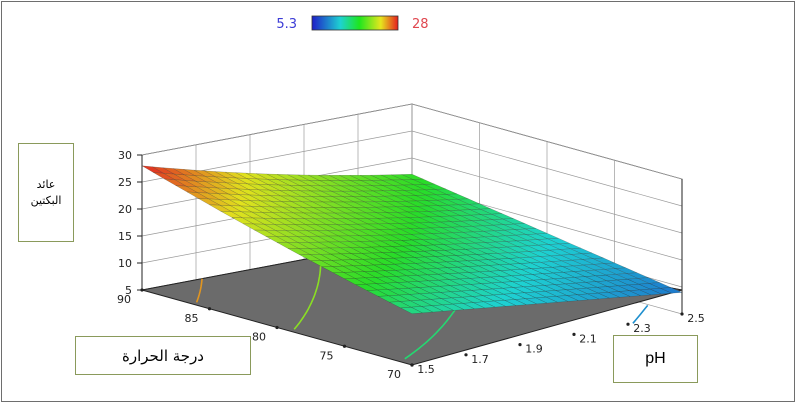 This screenshot has height=405, width=798. I want to click on ph-tick-label: 2.5, so click(696, 318).